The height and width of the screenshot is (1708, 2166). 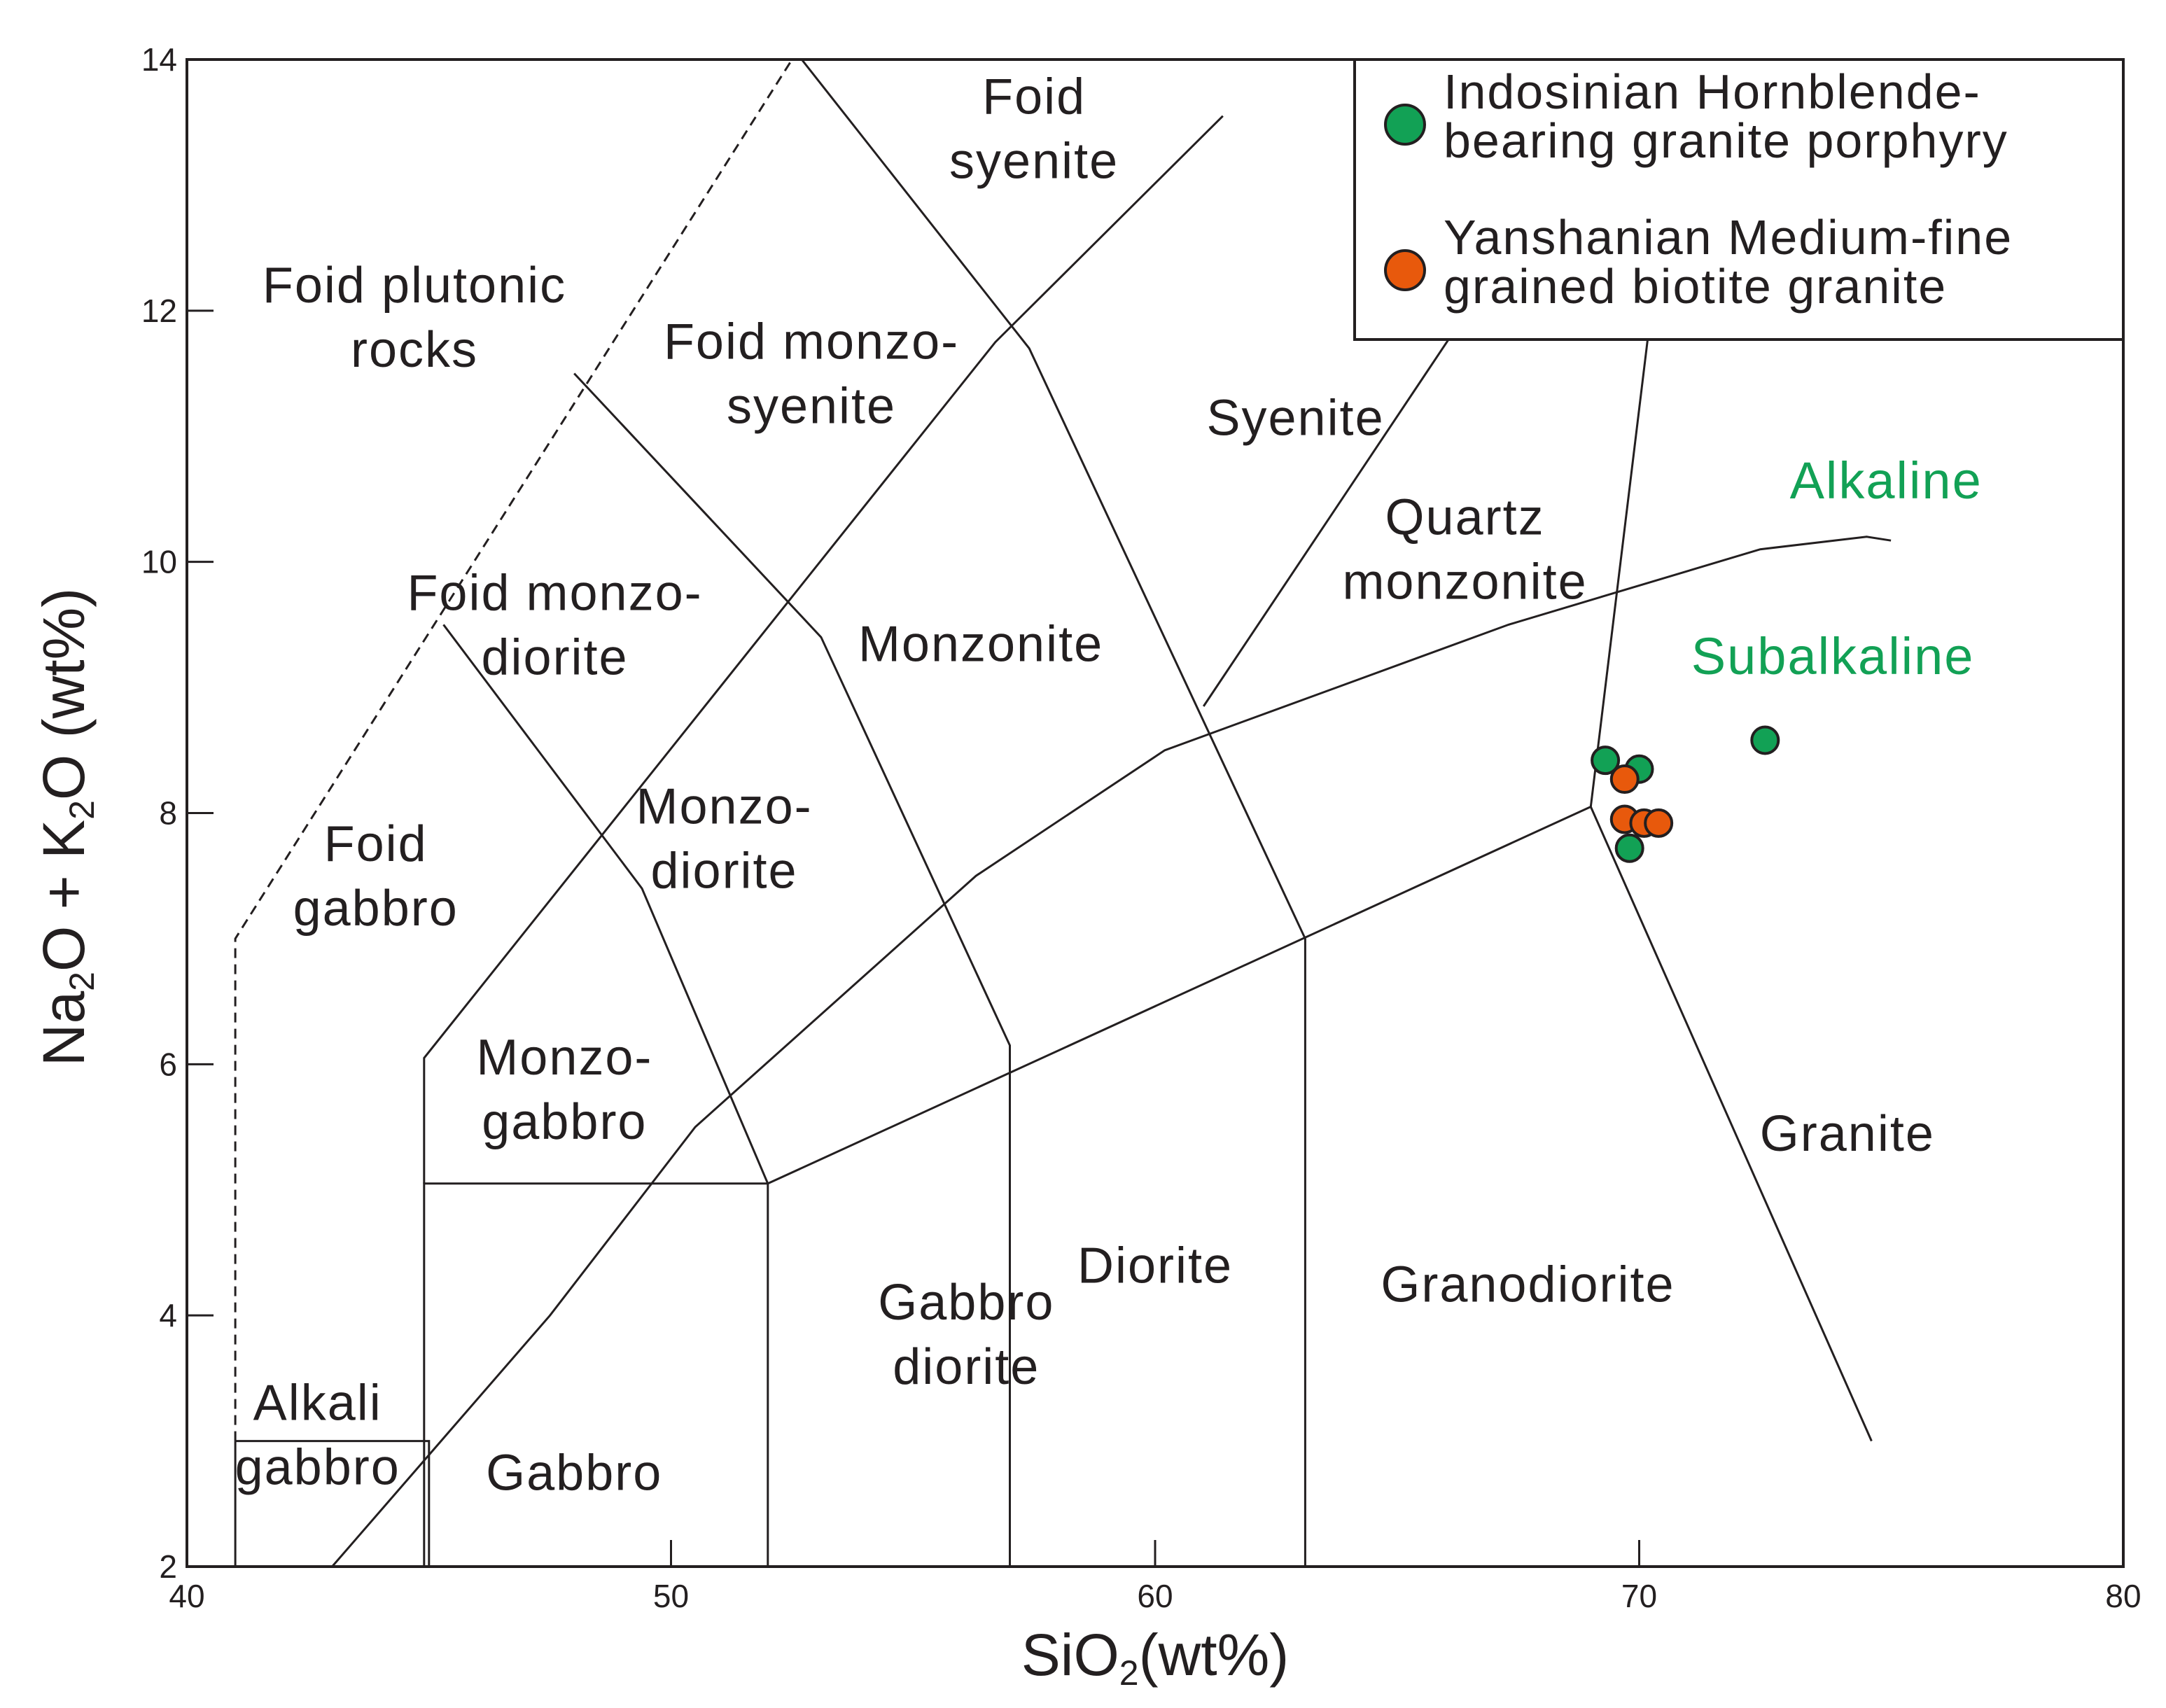 What do you see at coordinates (554, 625) in the screenshot?
I see `field-label-foid-monzo-diorite: Foid monzo-diorite` at bounding box center [554, 625].